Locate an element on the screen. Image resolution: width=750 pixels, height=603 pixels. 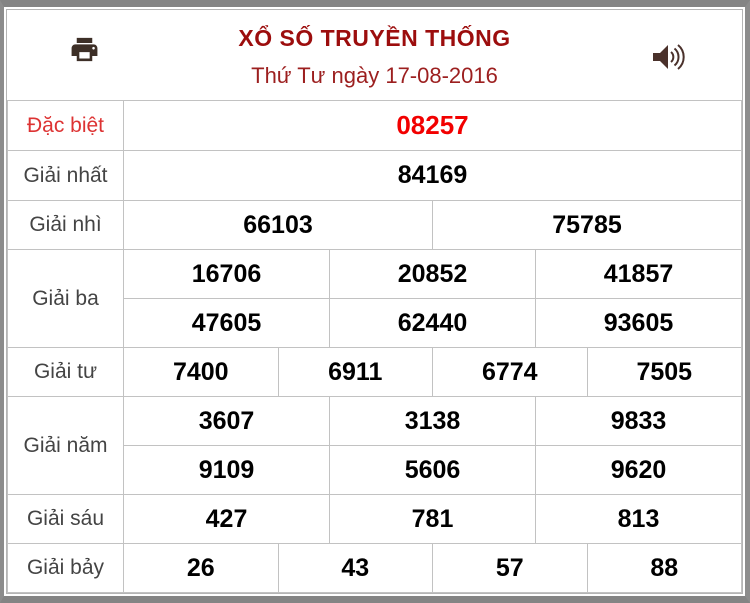
prize-number: 57 is located at coordinates (510, 568).